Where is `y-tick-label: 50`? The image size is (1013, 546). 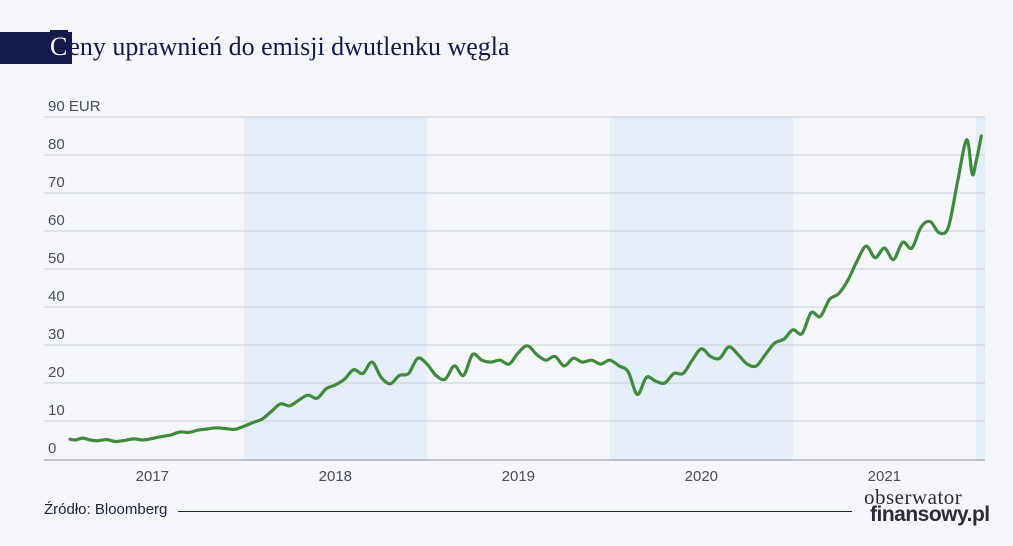
y-tick-label: 50 is located at coordinates (56, 258).